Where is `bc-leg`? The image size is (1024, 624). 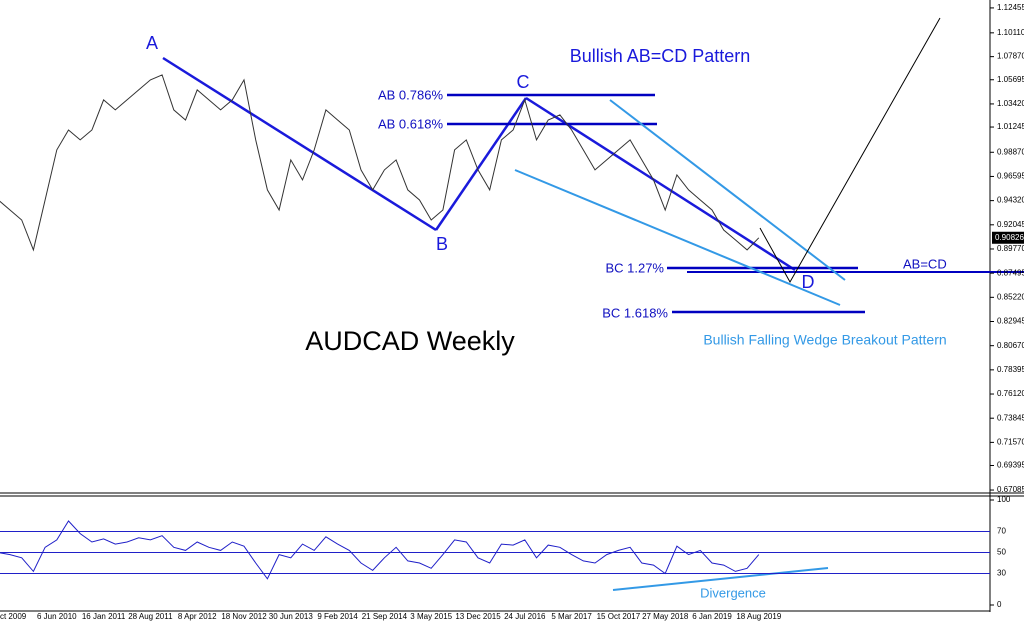 bc-leg is located at coordinates (481, 164).